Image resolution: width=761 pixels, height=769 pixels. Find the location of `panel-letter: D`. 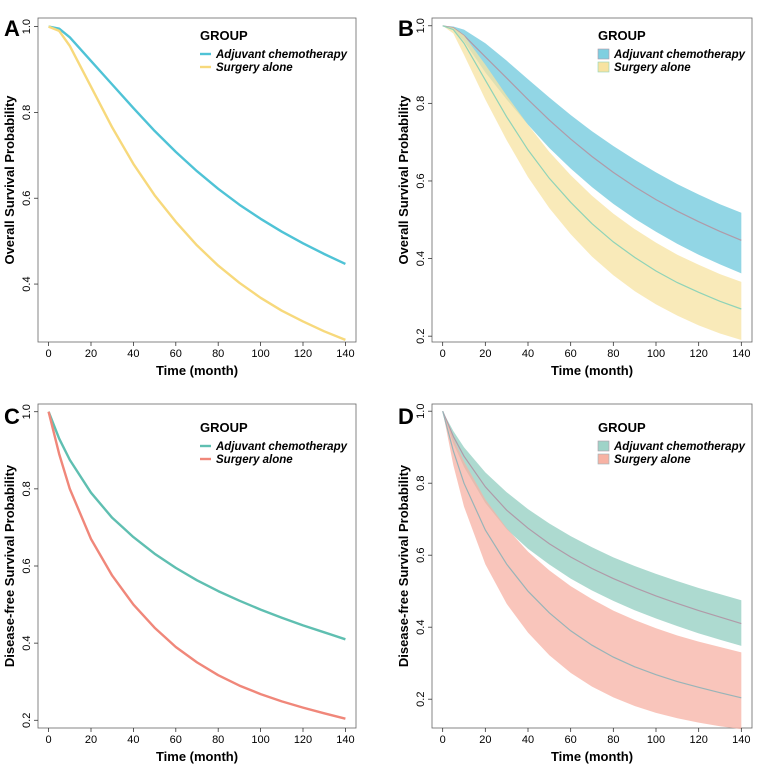

panel-letter: D is located at coordinates (406, 416).